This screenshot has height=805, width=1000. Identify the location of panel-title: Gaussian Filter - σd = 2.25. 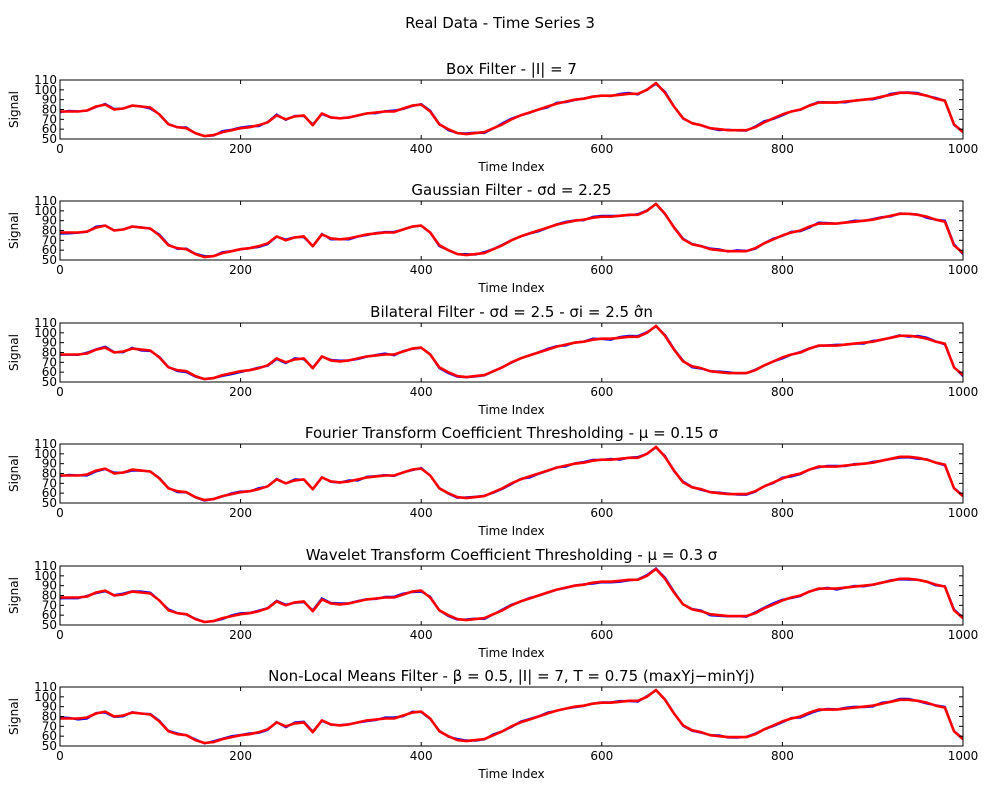
(511, 190).